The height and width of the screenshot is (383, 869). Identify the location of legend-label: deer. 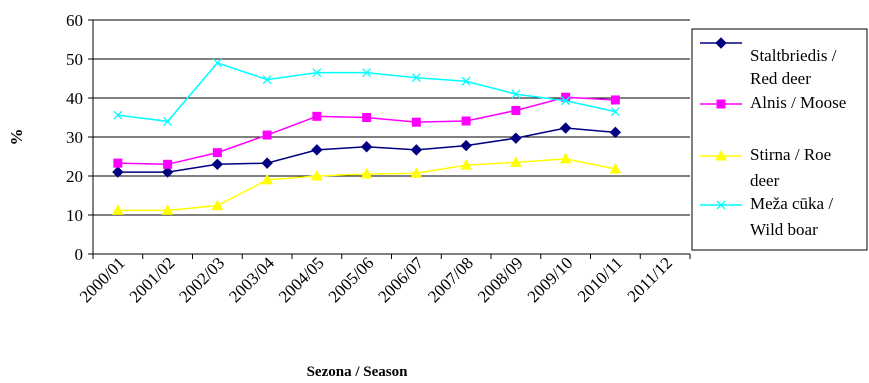
(765, 180).